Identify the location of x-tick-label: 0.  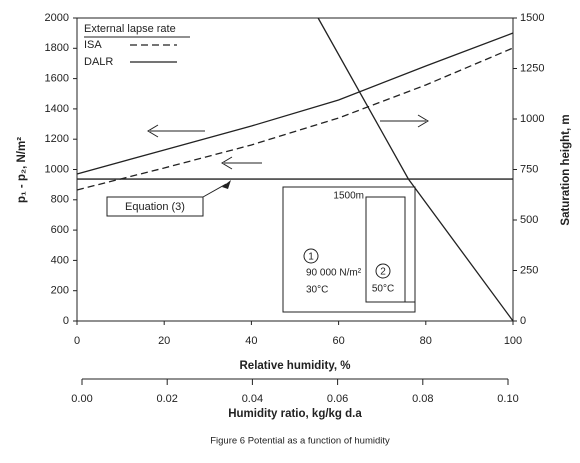
(77, 341).